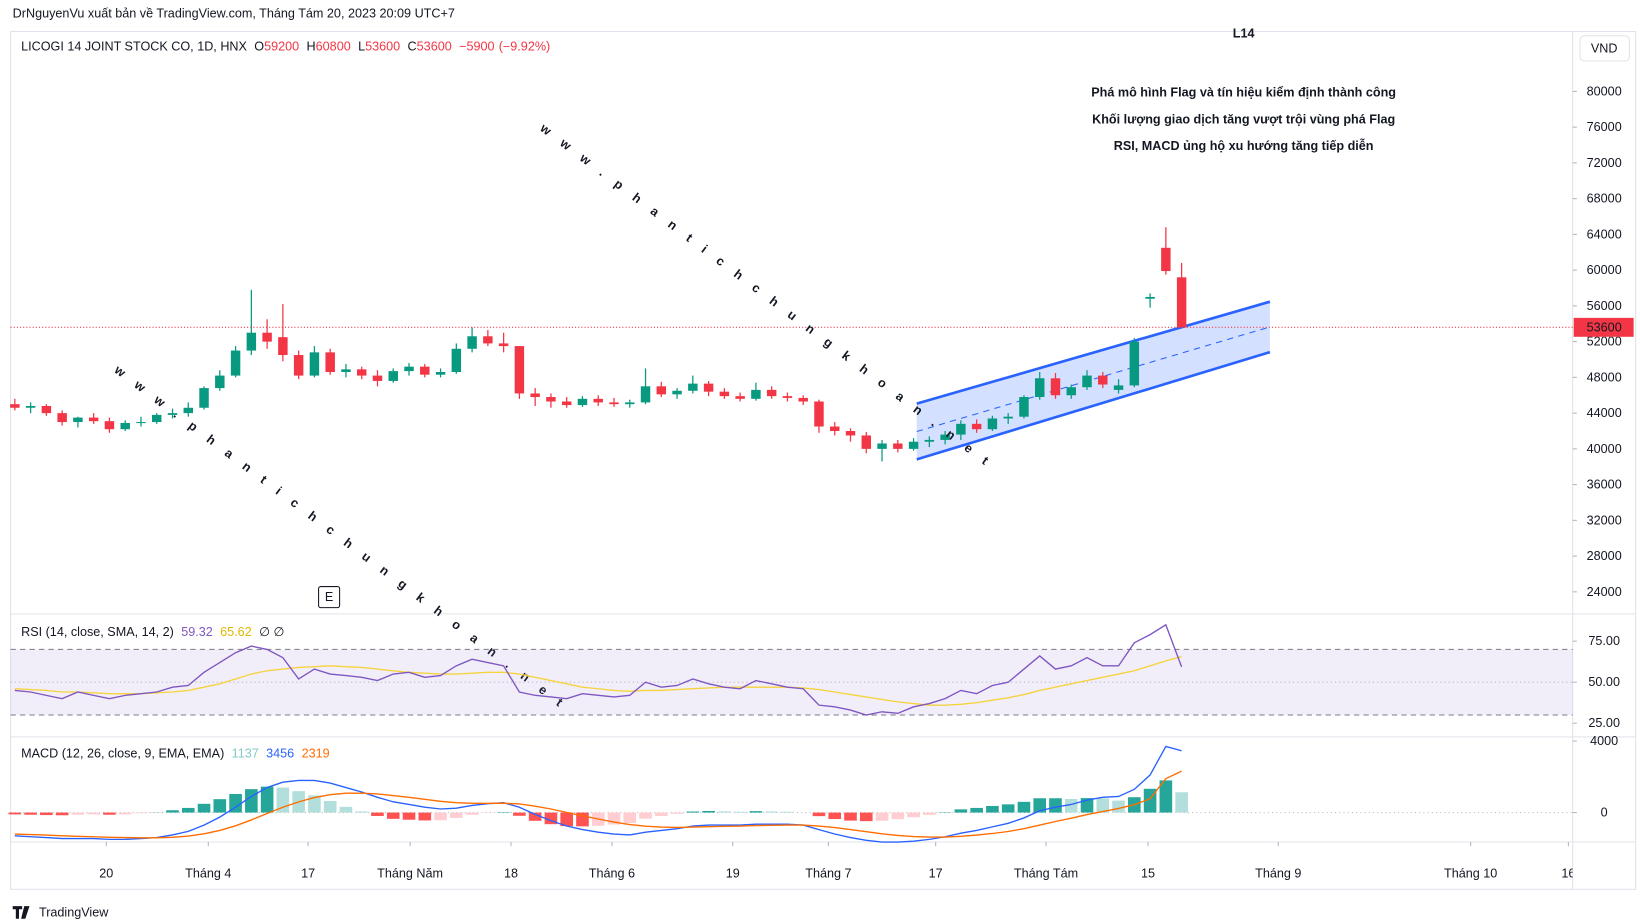 The height and width of the screenshot is (924, 1640). I want to click on change: −5900, so click(476, 46).